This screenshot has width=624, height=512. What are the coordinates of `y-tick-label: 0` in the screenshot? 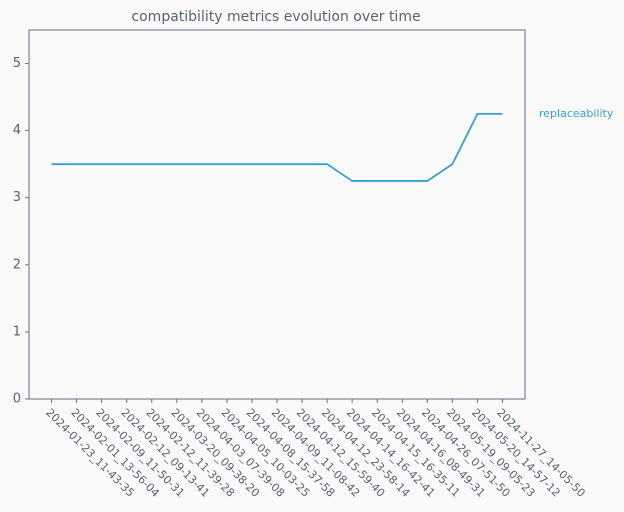 It's located at (17, 399).